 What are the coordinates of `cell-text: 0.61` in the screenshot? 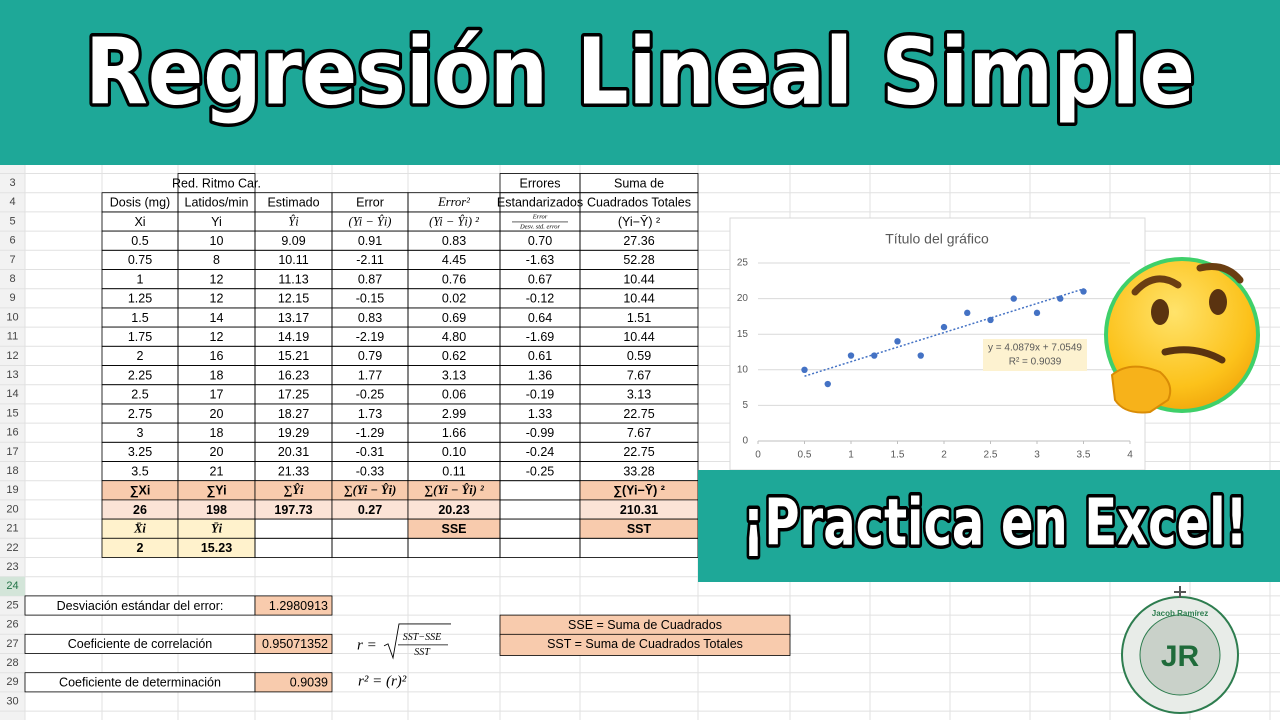 It's located at (540, 356).